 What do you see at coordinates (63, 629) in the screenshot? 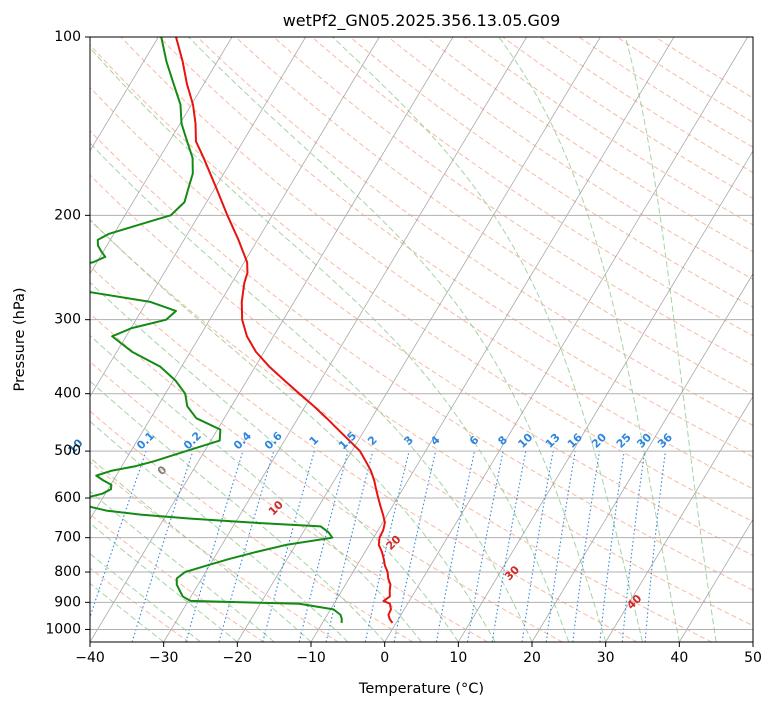
I see `y-tick-label: 1000` at bounding box center [63, 629].